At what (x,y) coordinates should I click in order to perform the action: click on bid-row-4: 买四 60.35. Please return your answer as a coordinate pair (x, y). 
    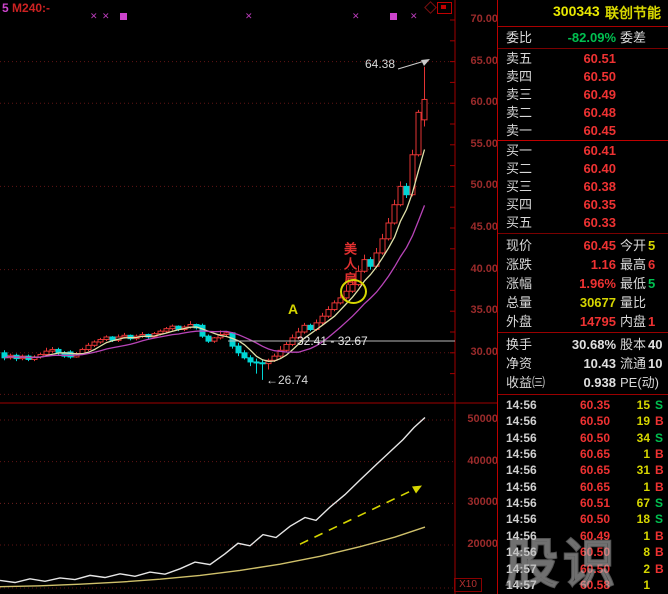
    Looking at the image, I should click on (583, 204).